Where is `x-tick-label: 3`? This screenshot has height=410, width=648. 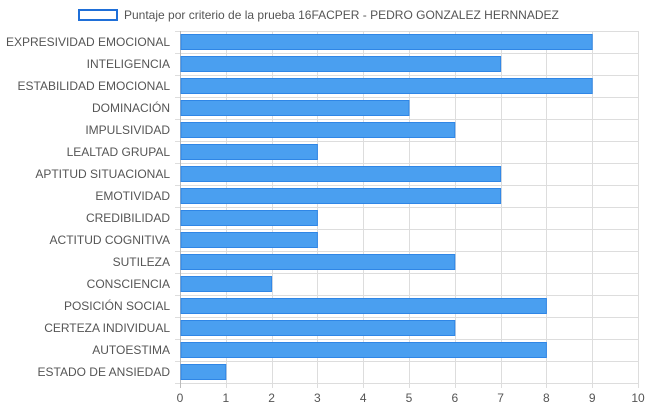
x-tick-label: 3 is located at coordinates (317, 398).